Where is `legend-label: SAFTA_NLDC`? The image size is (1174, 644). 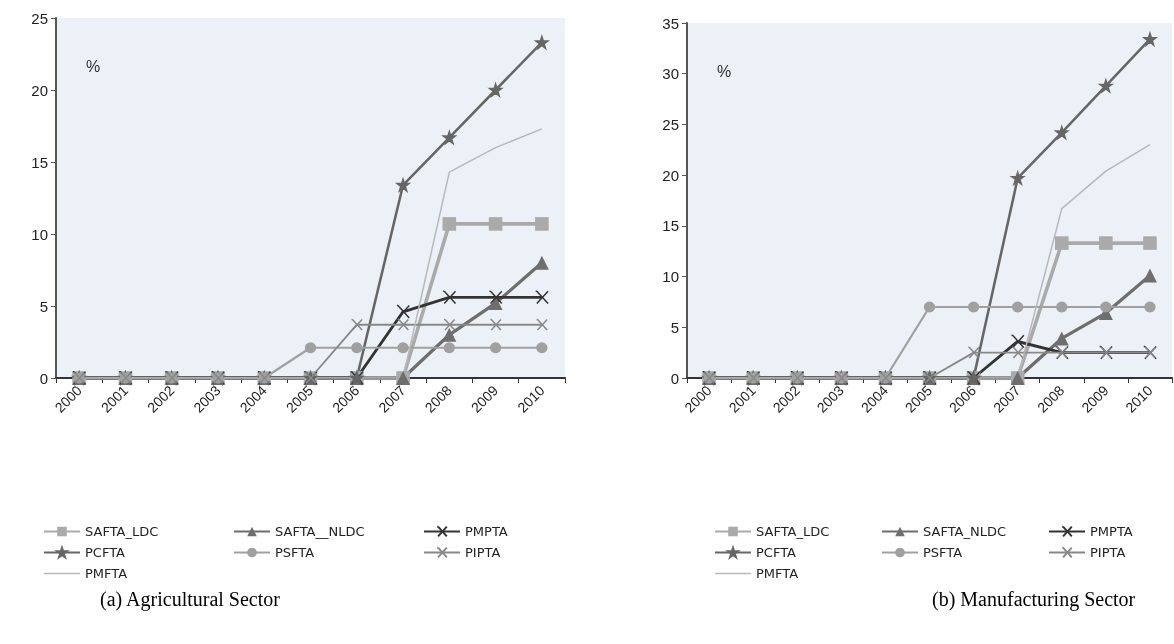
legend-label: SAFTA_NLDC is located at coordinates (965, 531).